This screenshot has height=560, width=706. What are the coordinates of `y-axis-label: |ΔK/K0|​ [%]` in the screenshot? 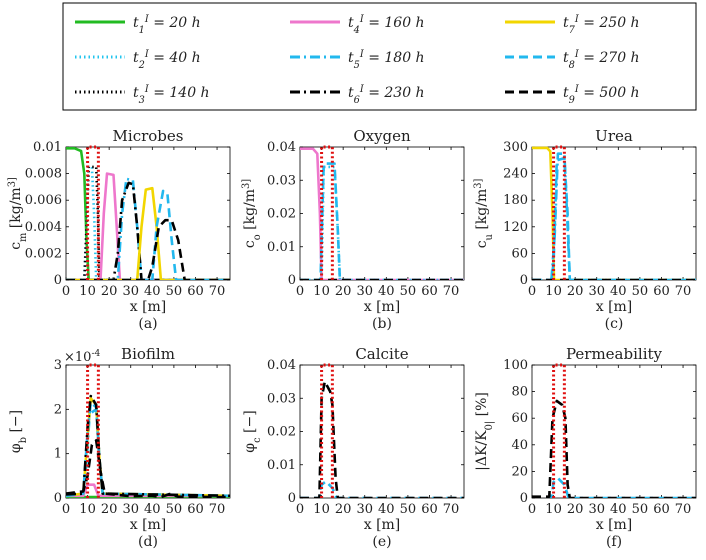 It's located at (484, 431).